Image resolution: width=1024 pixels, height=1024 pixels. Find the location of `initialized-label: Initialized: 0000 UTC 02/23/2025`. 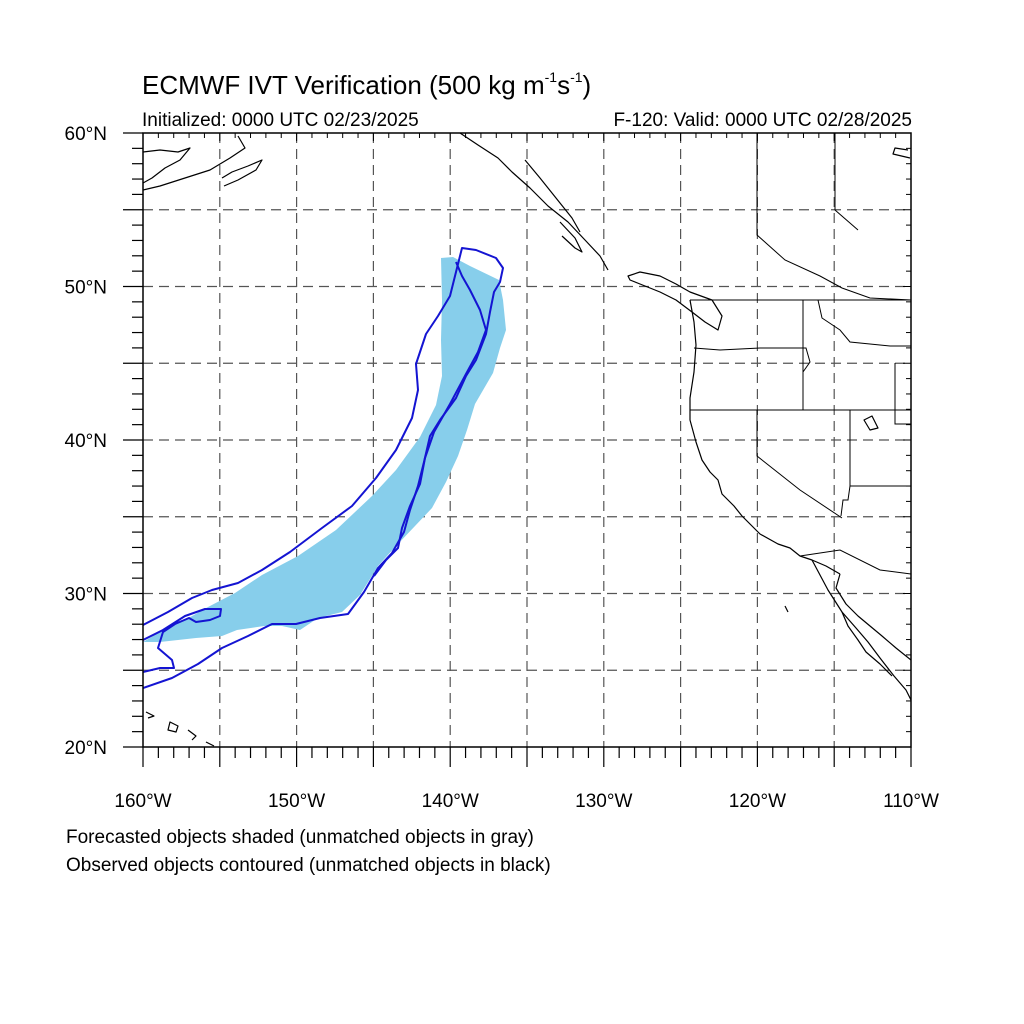

initialized-label: Initialized: 0000 UTC 02/23/2025 is located at coordinates (280, 120).